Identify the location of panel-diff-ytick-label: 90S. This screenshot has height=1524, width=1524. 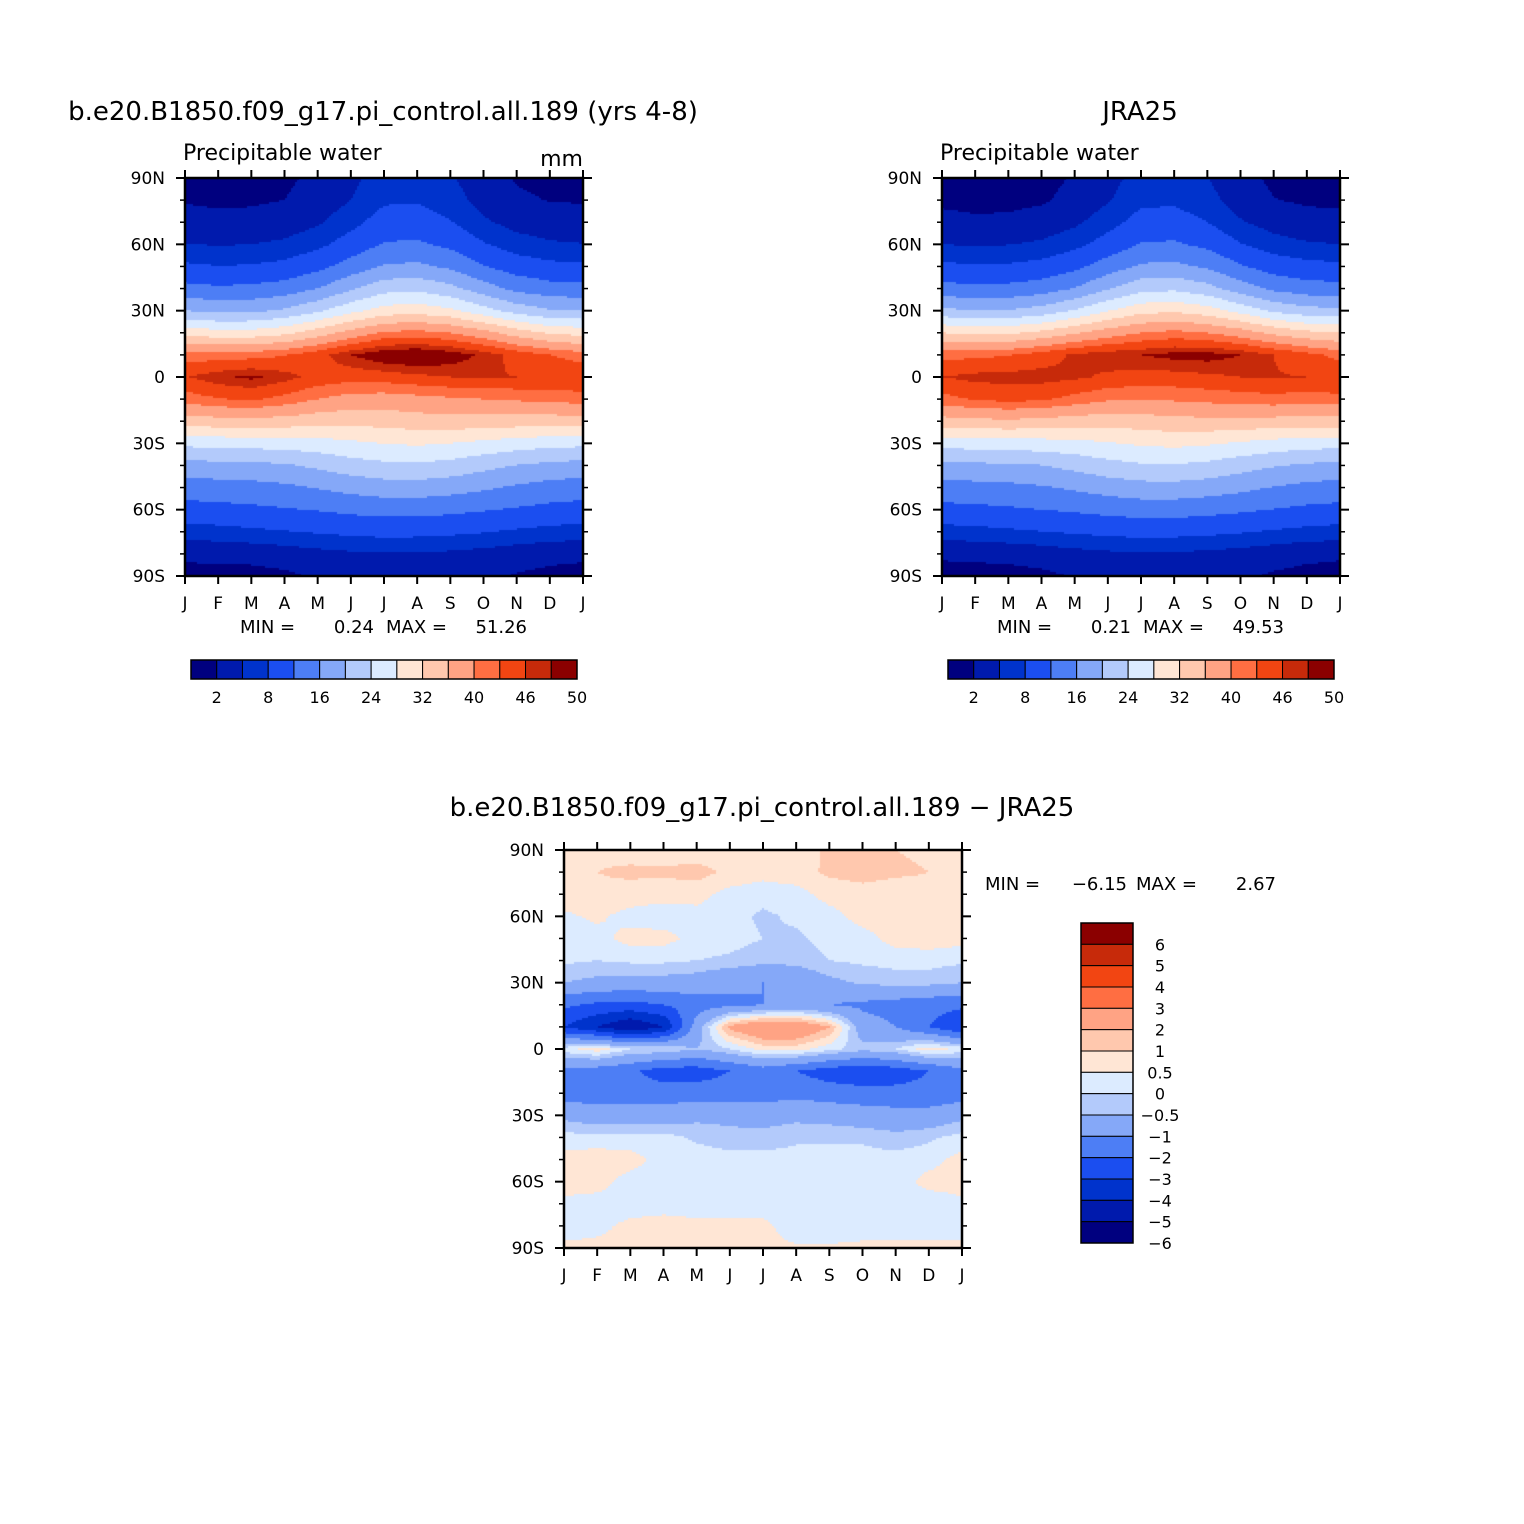
(528, 1249).